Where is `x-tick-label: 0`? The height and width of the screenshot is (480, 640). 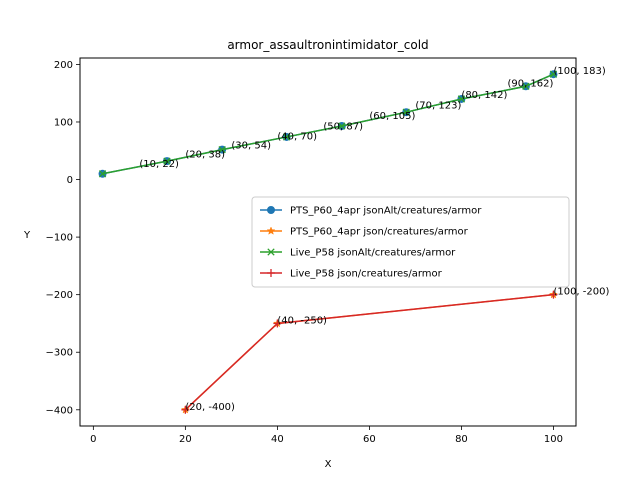 x-tick-label: 0 is located at coordinates (93, 439).